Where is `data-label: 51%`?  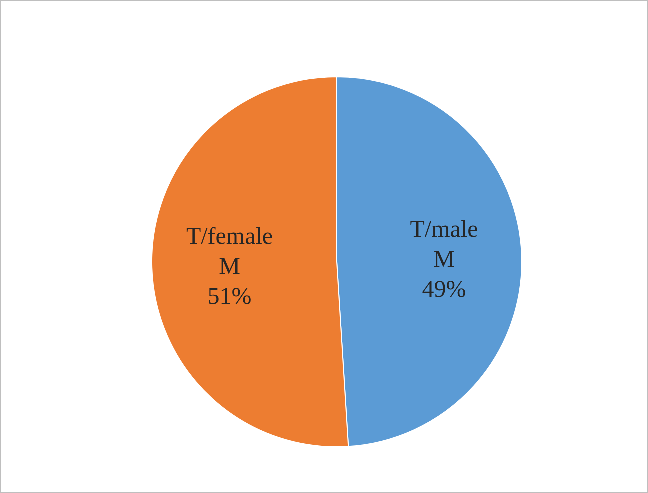 data-label: 51% is located at coordinates (230, 297).